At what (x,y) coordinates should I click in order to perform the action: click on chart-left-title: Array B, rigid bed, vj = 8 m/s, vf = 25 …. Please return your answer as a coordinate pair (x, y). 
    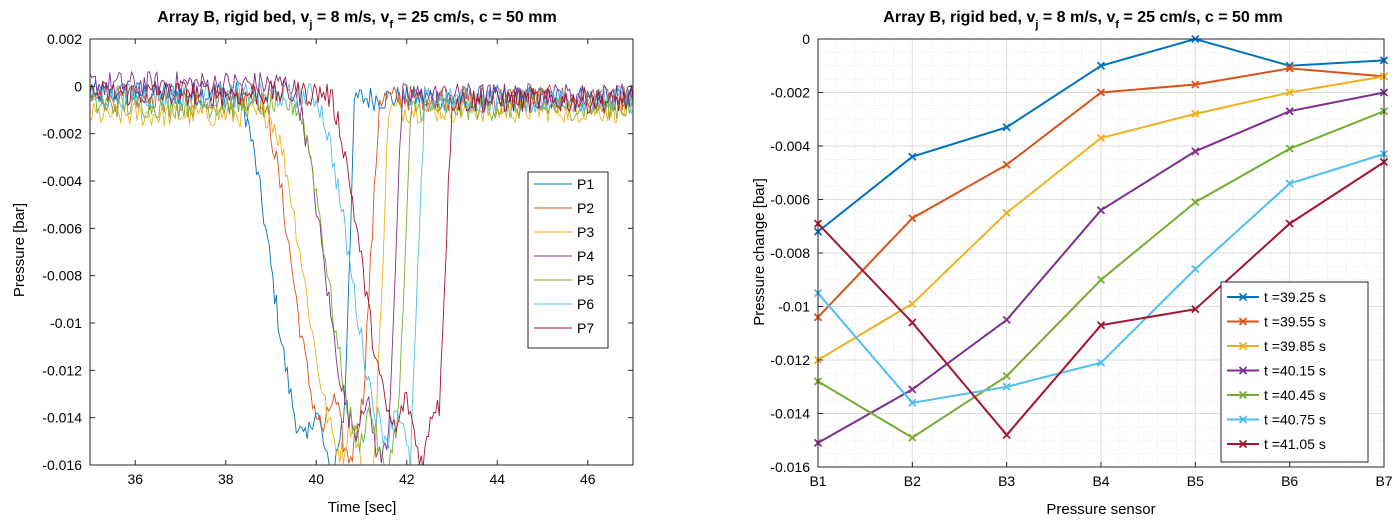
    Looking at the image, I should click on (356, 20).